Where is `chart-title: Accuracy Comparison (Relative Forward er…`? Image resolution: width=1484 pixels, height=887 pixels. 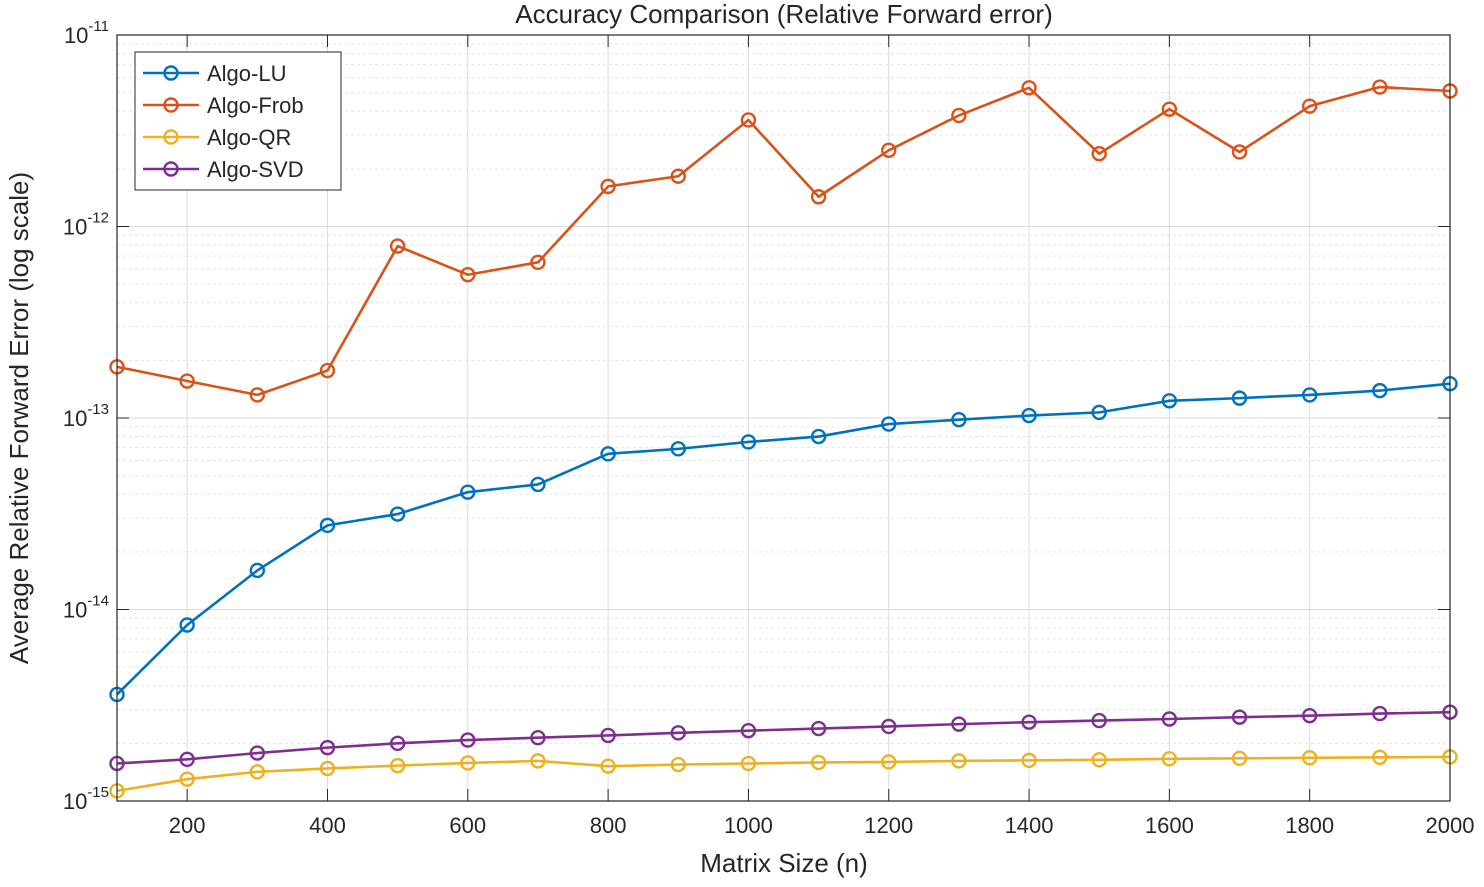 chart-title: Accuracy Comparison (Relative Forward er… is located at coordinates (783, 14).